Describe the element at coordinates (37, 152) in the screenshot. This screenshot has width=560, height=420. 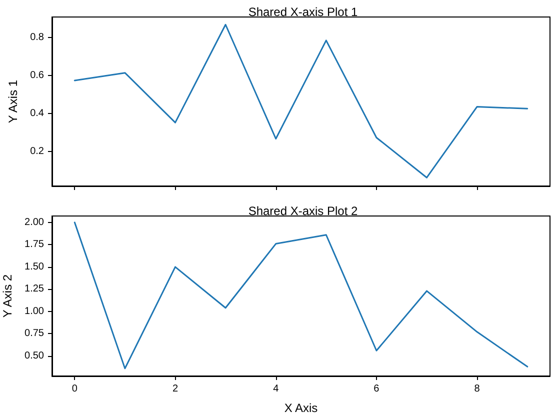
I see `y-tick-label: 0.2` at that location.